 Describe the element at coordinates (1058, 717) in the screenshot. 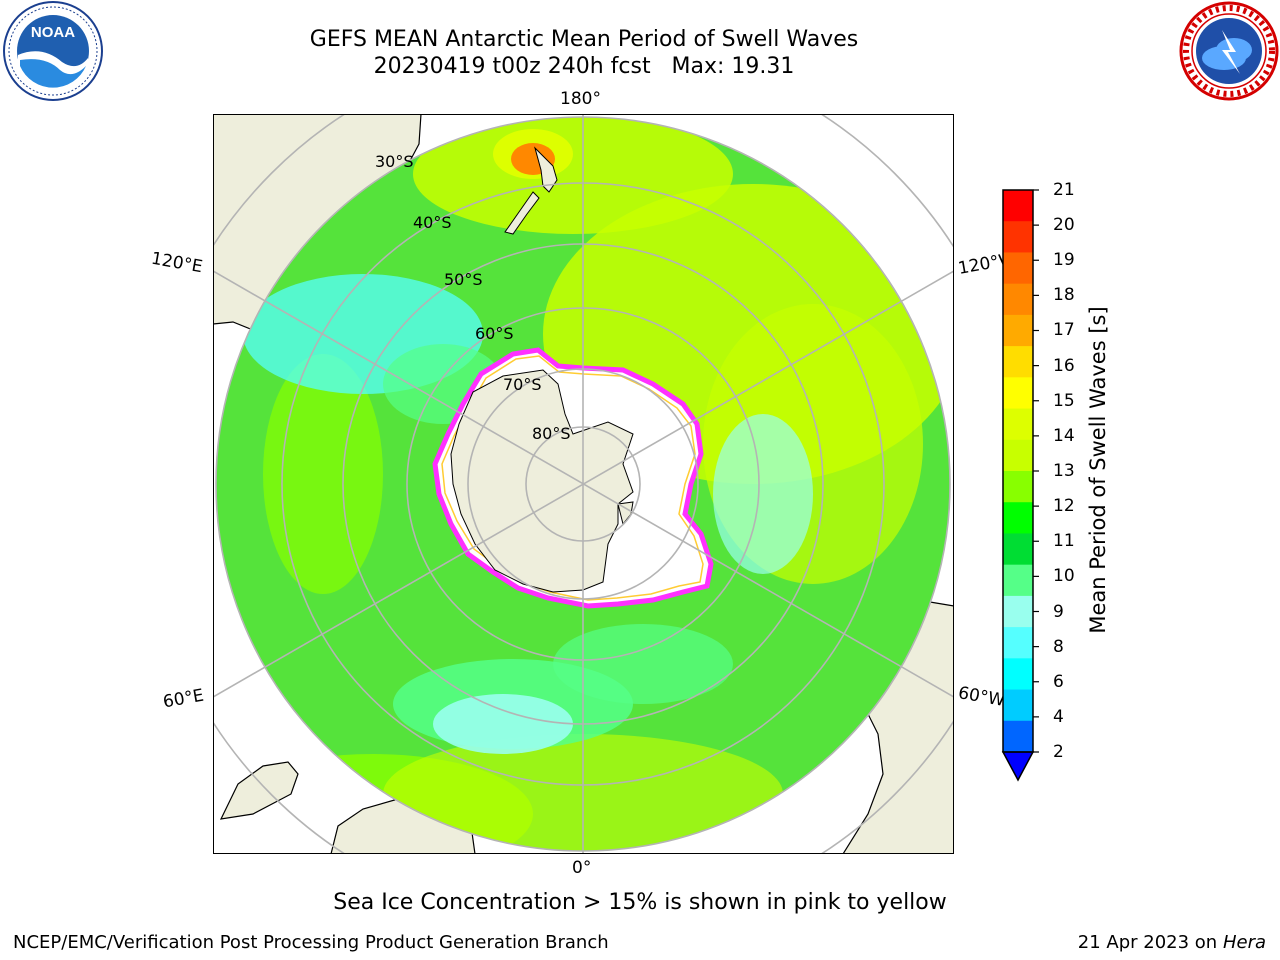

I see `colorbar-tick: 4` at that location.